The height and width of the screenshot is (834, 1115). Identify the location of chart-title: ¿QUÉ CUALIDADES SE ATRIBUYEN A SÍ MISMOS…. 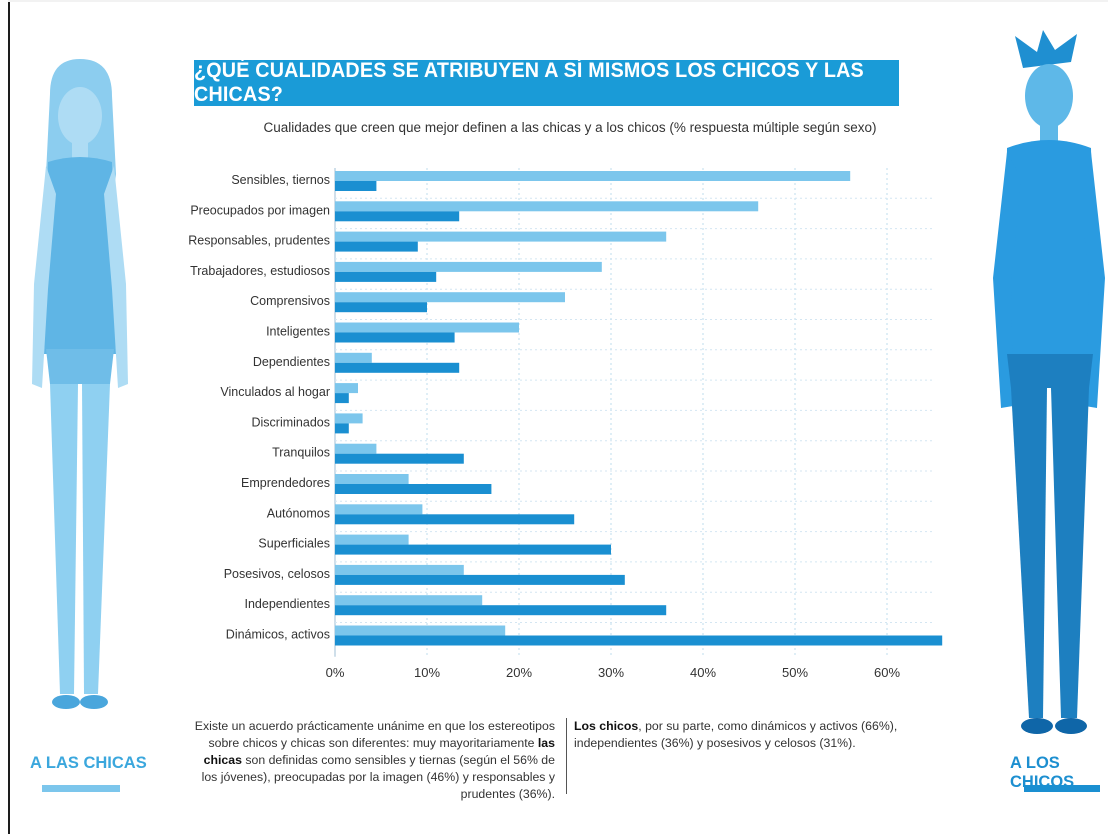
(529, 82).